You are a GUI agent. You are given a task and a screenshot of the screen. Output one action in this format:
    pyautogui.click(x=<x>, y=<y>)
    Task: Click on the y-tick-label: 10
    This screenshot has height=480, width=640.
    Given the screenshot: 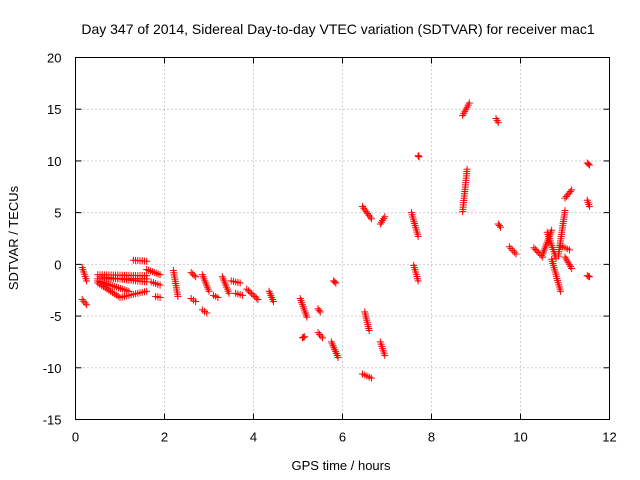 What is the action you would take?
    pyautogui.click(x=54, y=161)
    